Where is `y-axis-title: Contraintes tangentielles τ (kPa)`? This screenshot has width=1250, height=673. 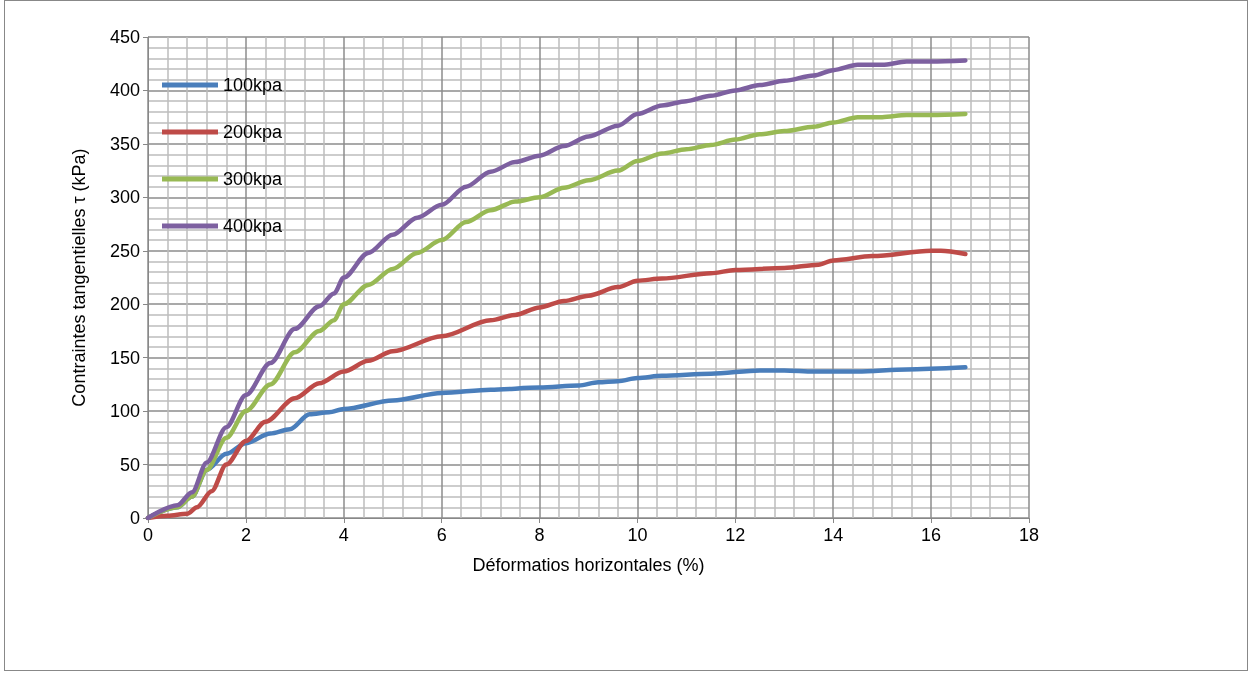
y-axis-title: Contraintes tangentielles τ (kPa) is located at coordinates (79, 277).